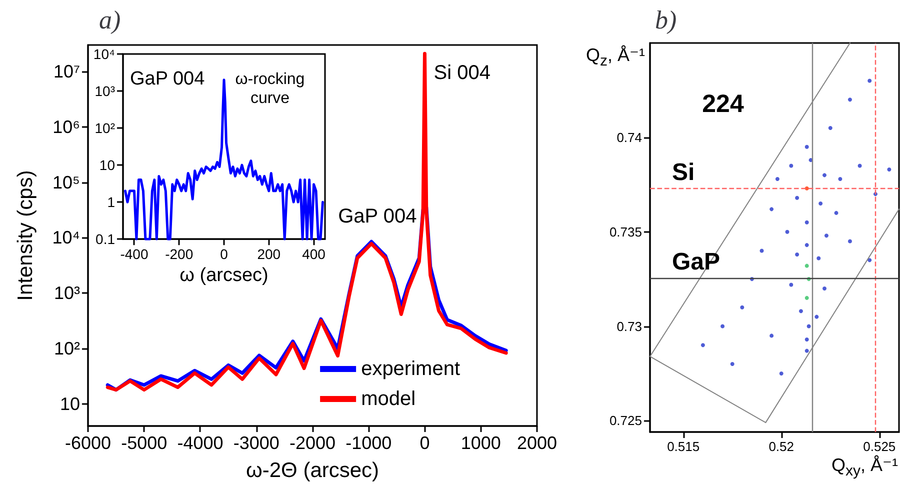 The image size is (902, 486). What do you see at coordinates (696, 262) in the screenshot?
I see `ref-line-label: GaP` at bounding box center [696, 262].